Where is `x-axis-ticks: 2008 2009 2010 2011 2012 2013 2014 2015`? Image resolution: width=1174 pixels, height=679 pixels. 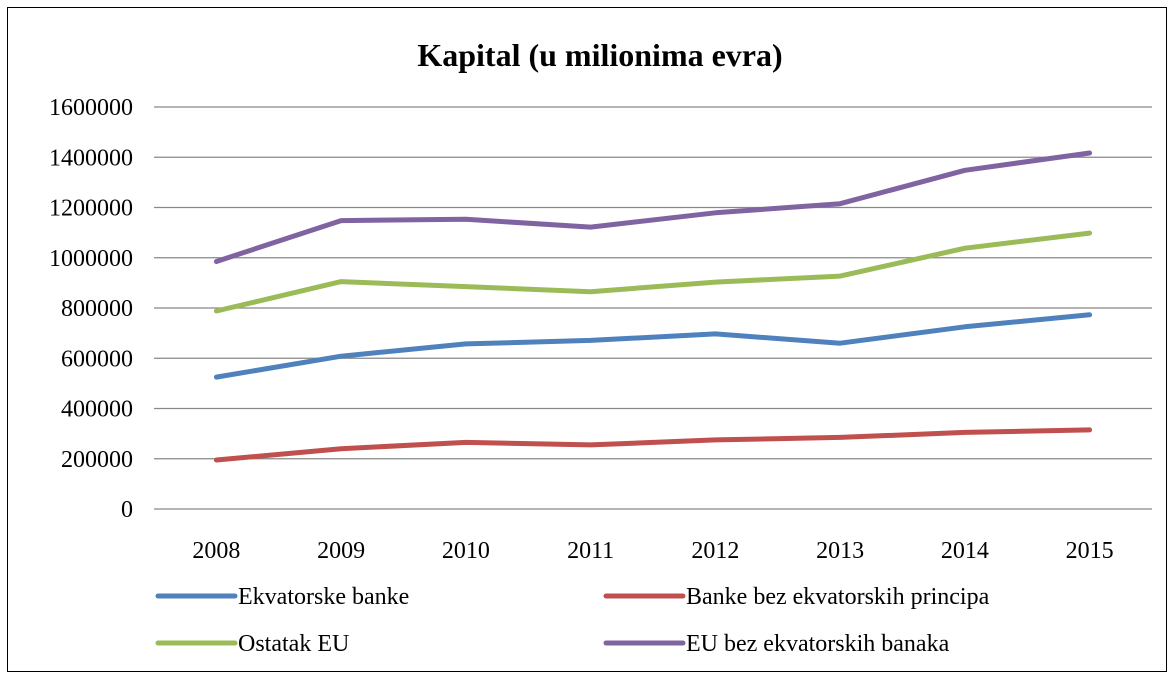
x-axis-ticks: 2008 2009 2010 2011 2012 2013 2014 2015 is located at coordinates (652, 551).